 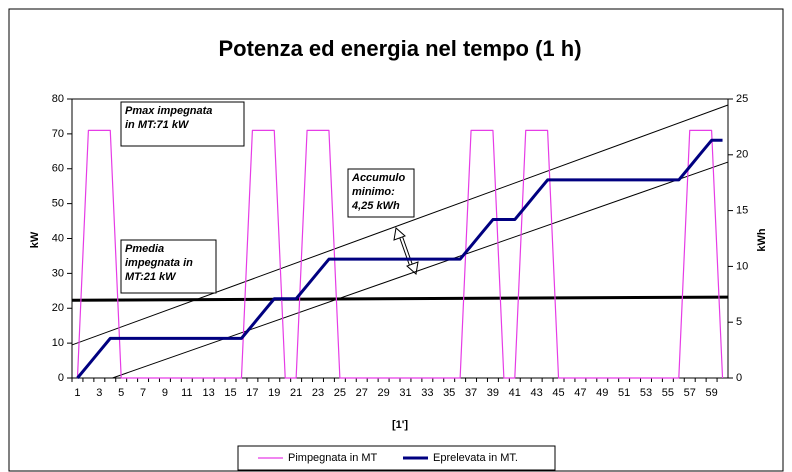 What do you see at coordinates (58, 343) in the screenshot?
I see `y-tick-label: 10` at bounding box center [58, 343].